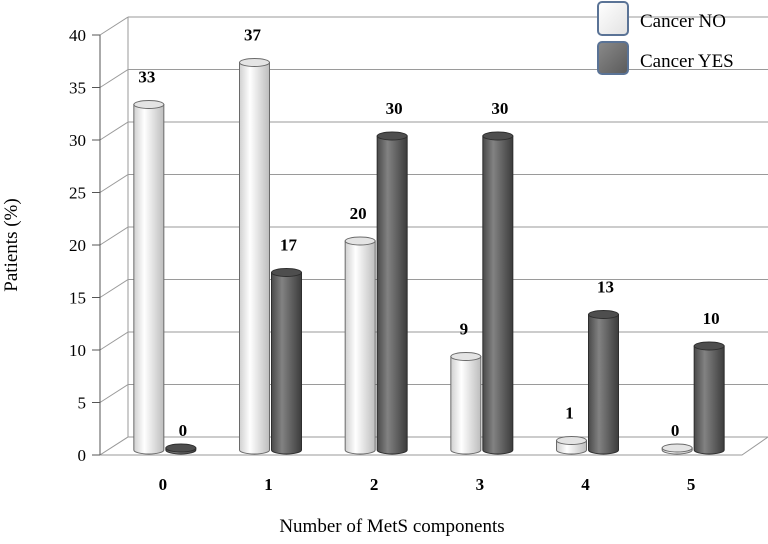  What do you see at coordinates (480, 484) in the screenshot?
I see `x-tick-label: 3` at bounding box center [480, 484].